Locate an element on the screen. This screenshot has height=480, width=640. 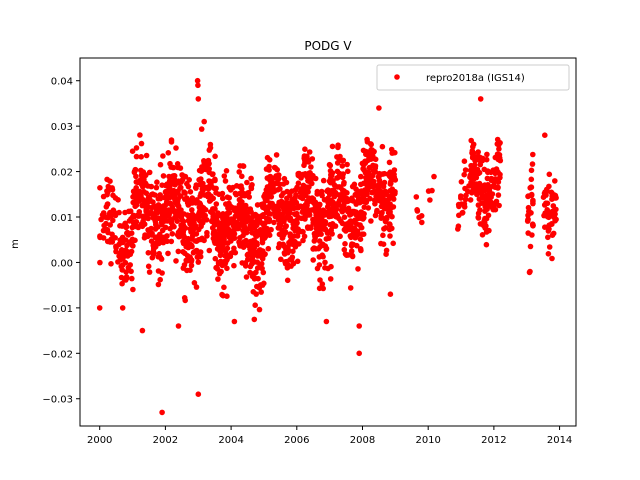
legend-label: repro2018a (IGS14) is located at coordinates (475, 78).